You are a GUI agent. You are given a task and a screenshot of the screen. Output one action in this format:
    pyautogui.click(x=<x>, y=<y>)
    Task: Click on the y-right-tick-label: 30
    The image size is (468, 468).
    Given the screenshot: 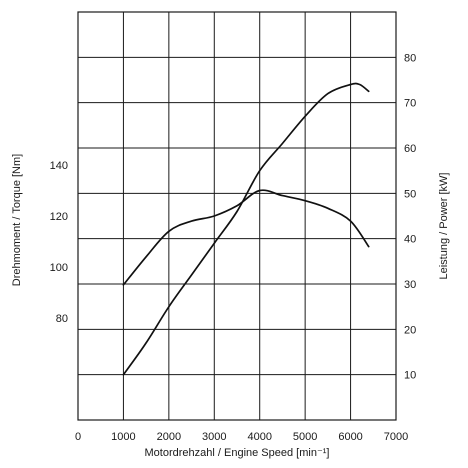 What is the action you would take?
    pyautogui.click(x=410, y=285)
    